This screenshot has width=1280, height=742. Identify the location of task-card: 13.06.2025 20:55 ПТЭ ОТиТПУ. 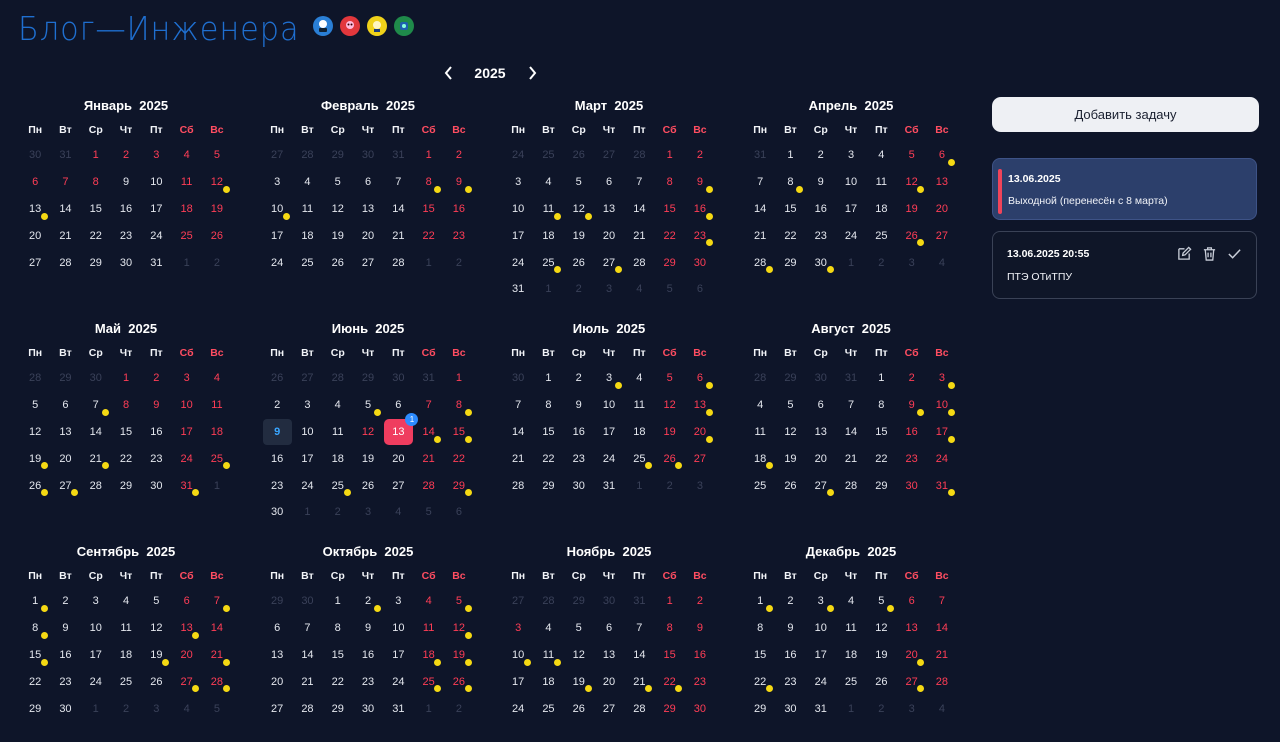
(1124, 265).